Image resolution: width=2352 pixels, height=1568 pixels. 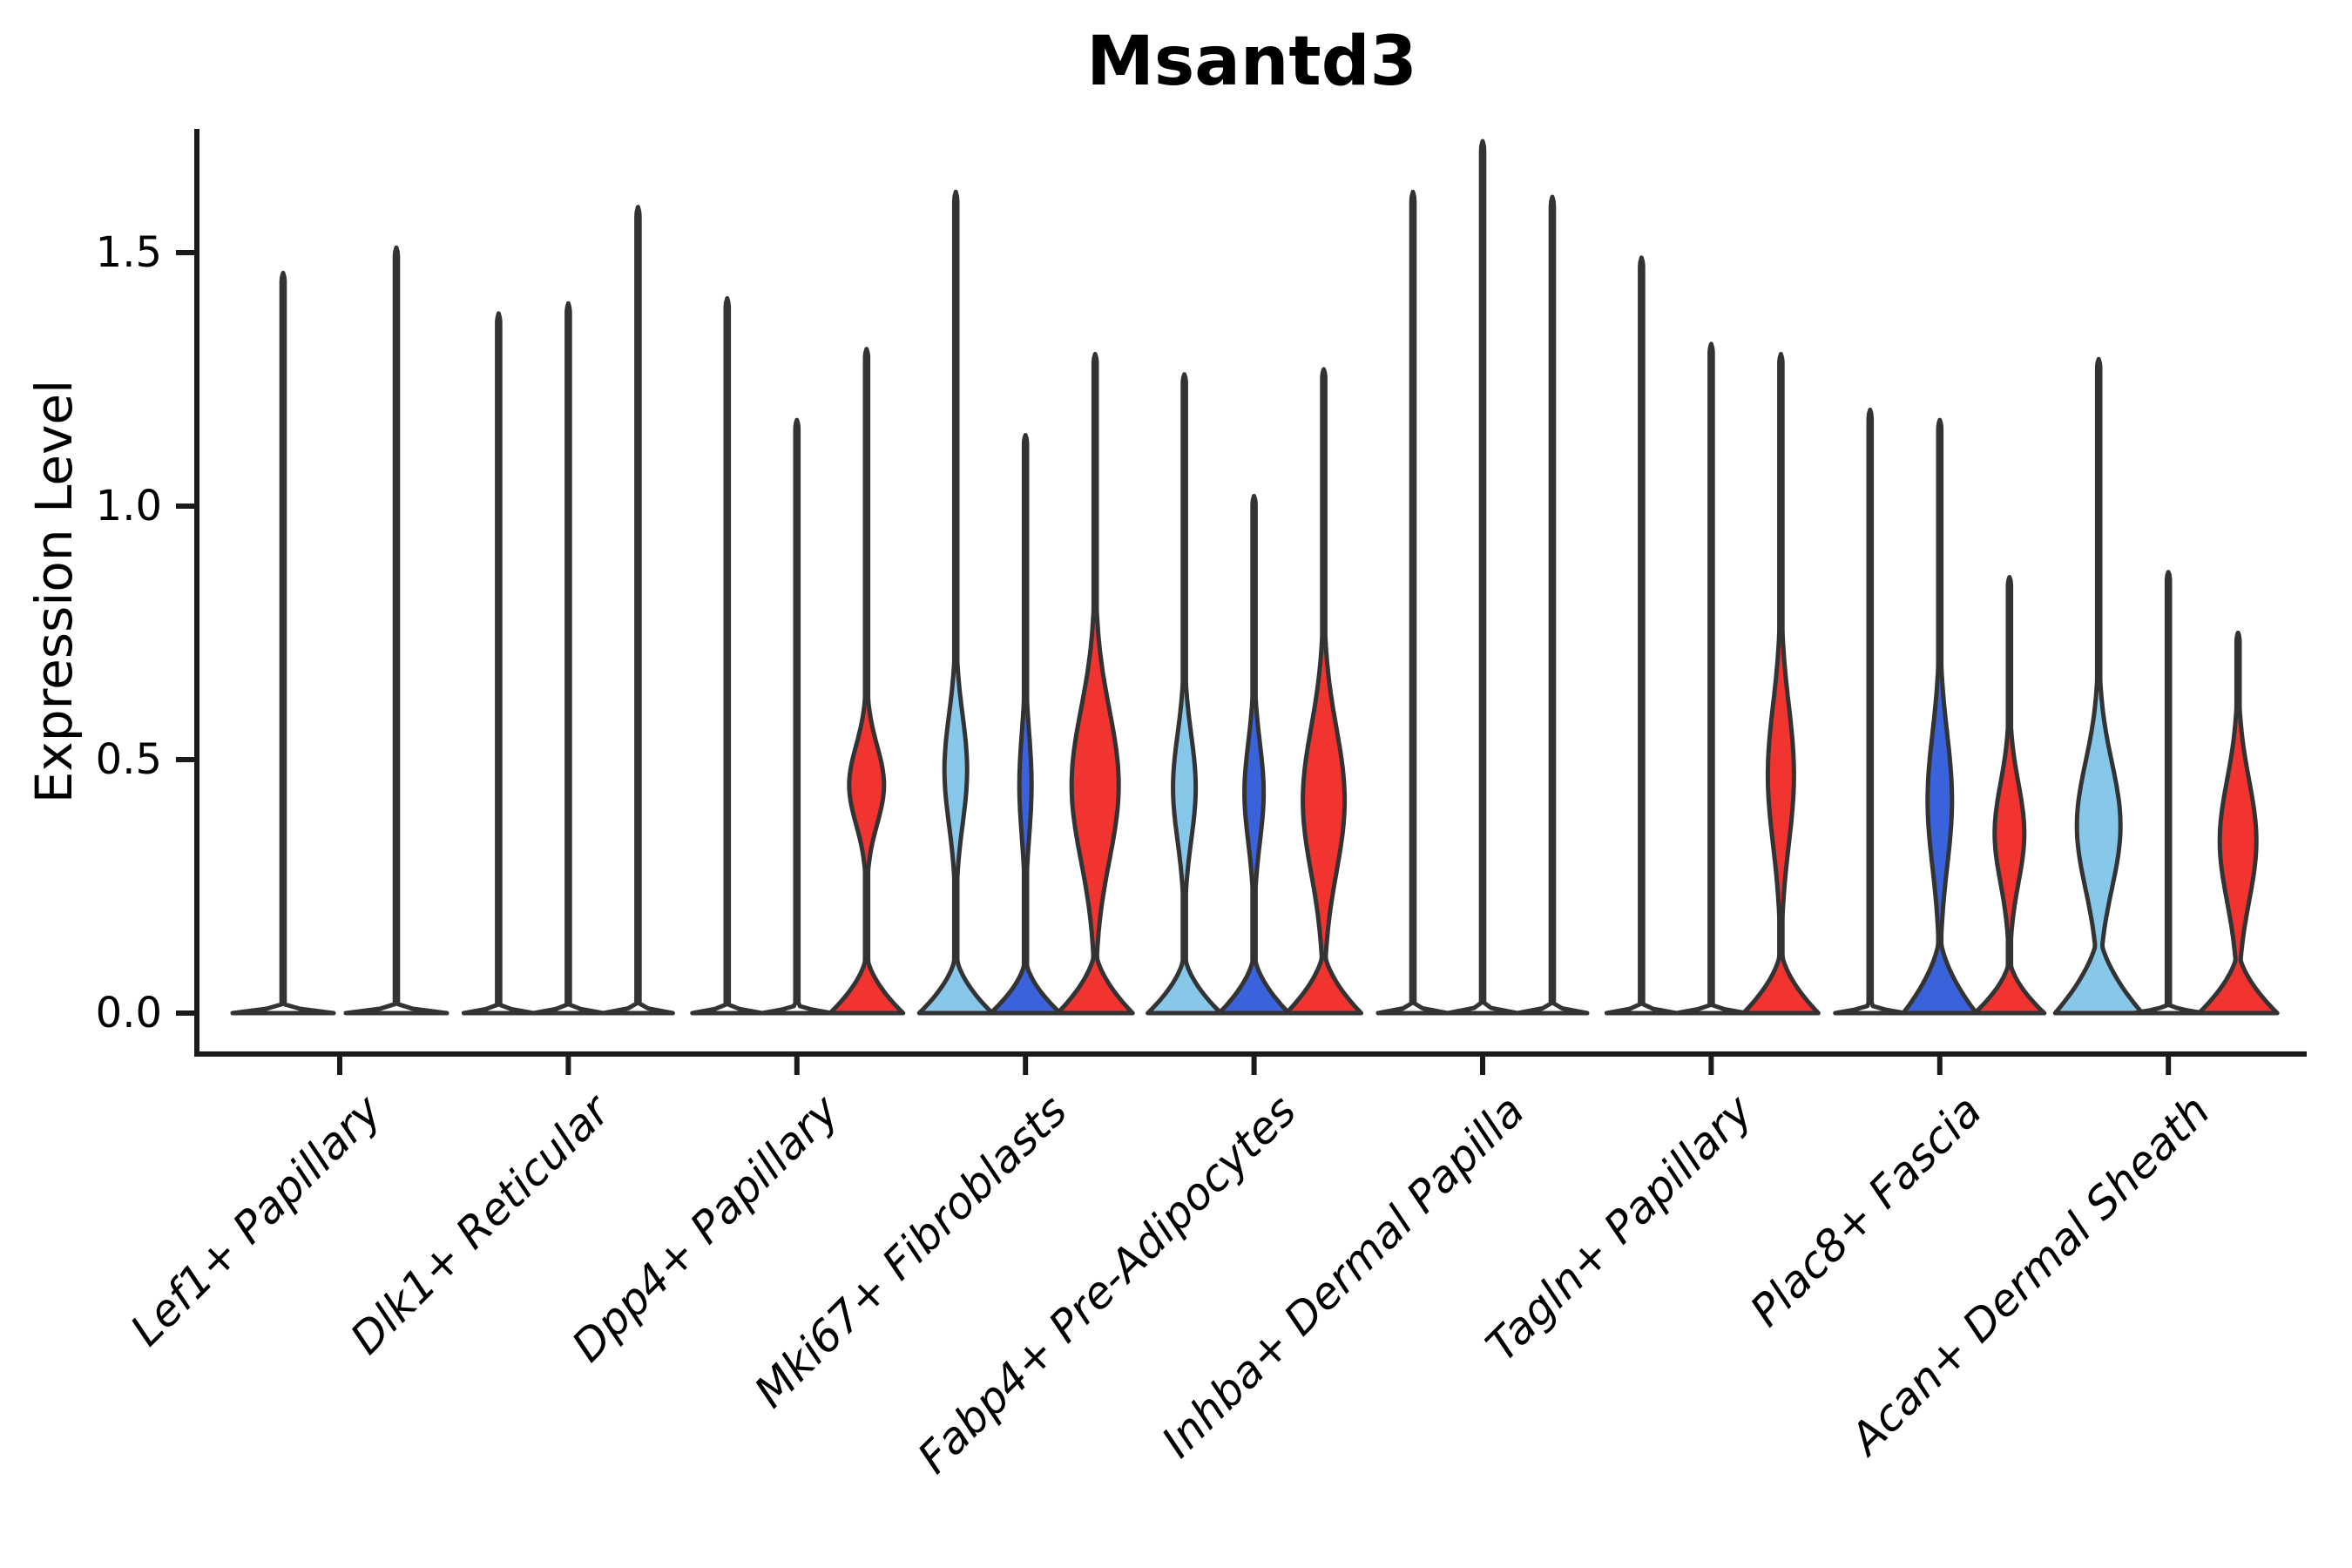 What do you see at coordinates (129, 506) in the screenshot?
I see `y-tick-label: 1.0` at bounding box center [129, 506].